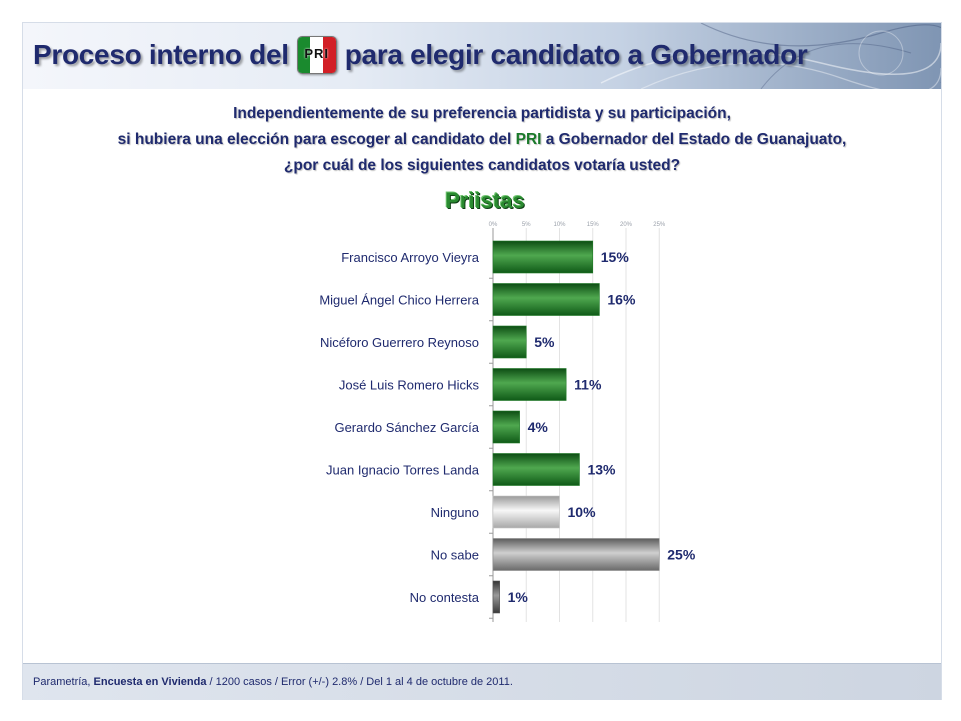  Describe the element at coordinates (615, 257) in the screenshot. I see `data-label: 15%` at that location.